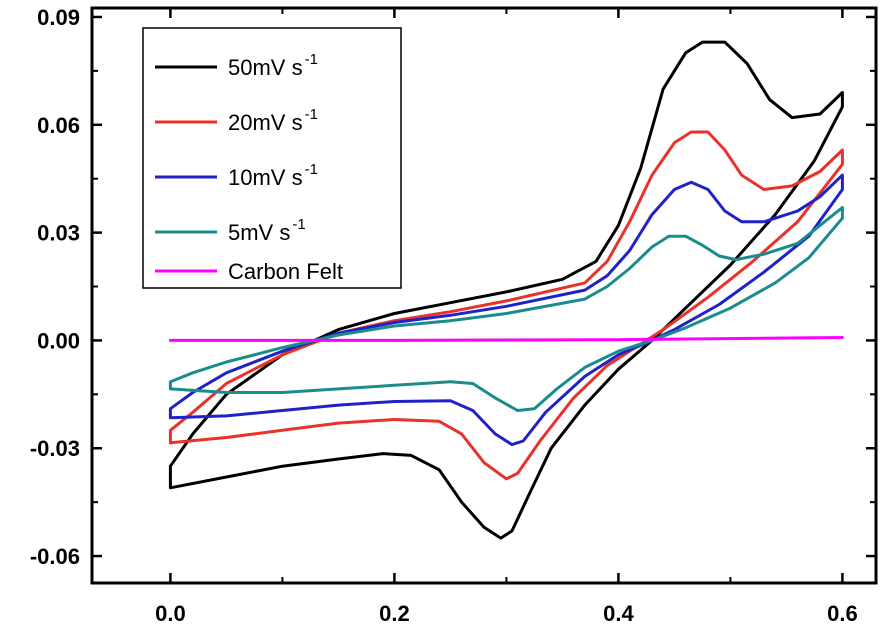 This screenshot has height=631, width=883. I want to click on y-tick-label: 0.00, so click(58, 340).